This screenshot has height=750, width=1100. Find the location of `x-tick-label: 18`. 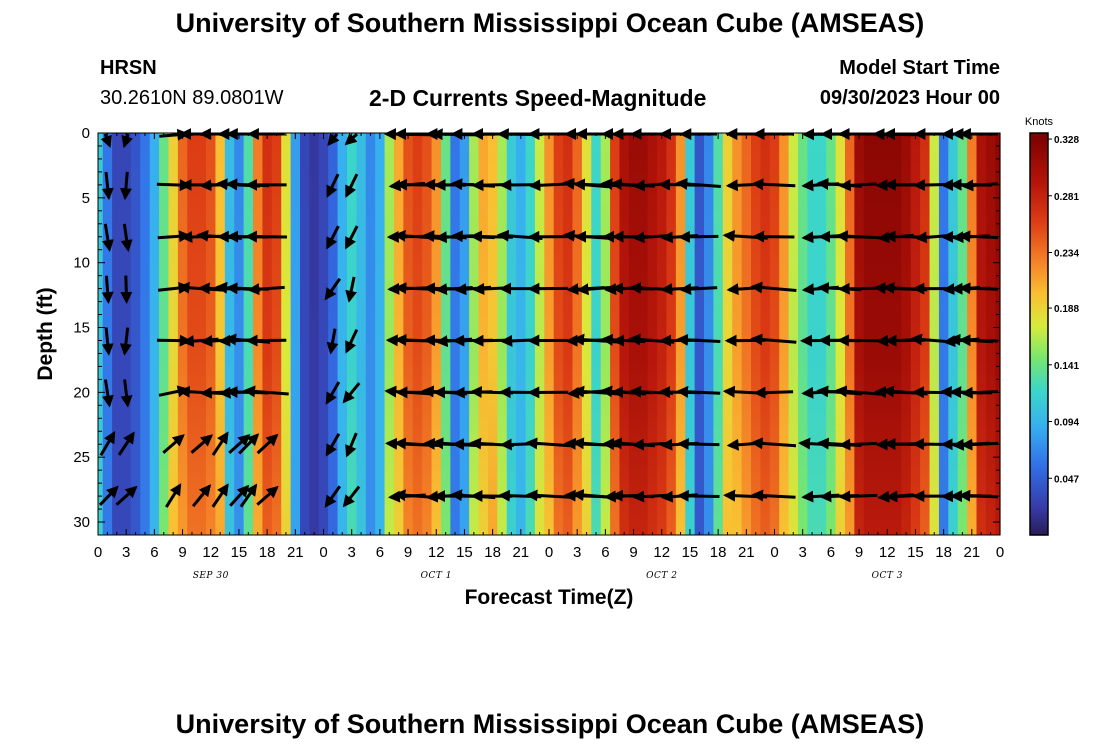

x-tick-label: 18 is located at coordinates (943, 552).